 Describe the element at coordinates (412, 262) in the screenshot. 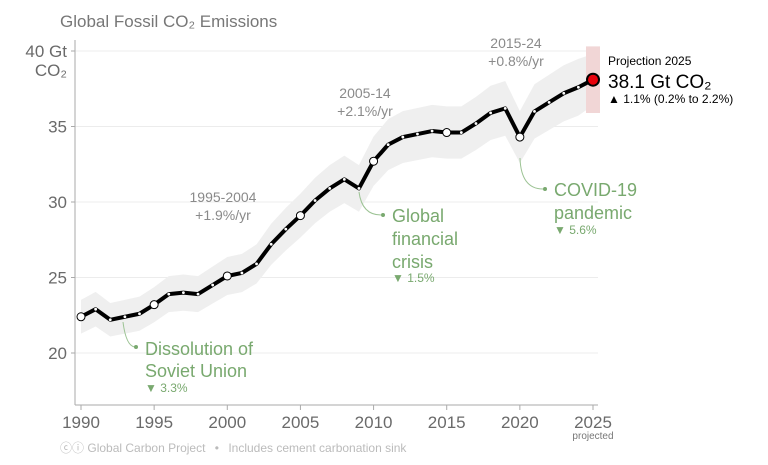

I see `annotation-financial-line3: crisis` at that location.